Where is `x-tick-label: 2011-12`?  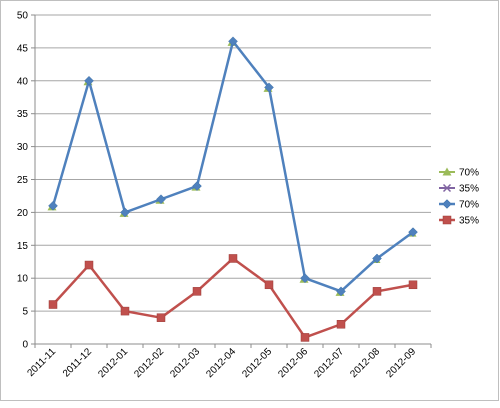 x-tick-label: 2011-12 is located at coordinates (78, 363).